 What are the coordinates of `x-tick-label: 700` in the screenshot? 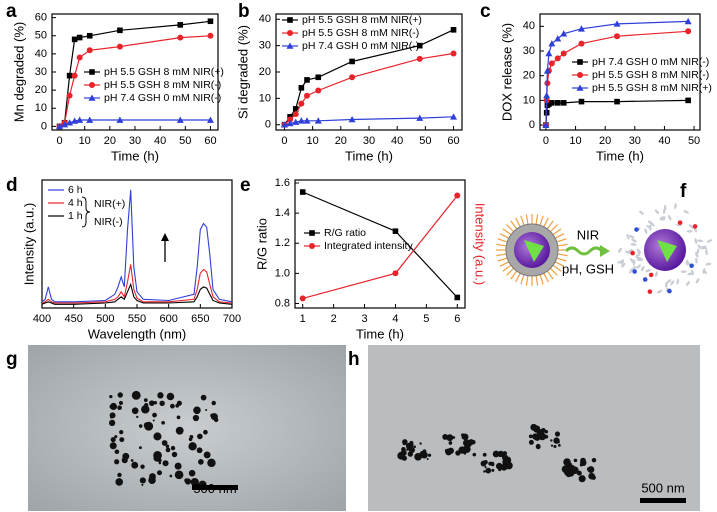 It's located at (232, 319).